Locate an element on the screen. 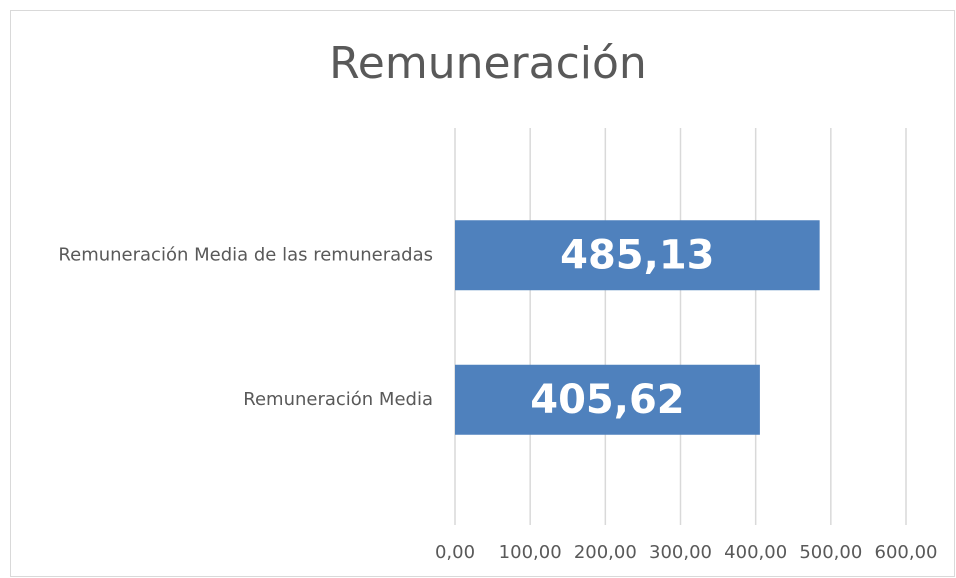  data-label: 485,13 is located at coordinates (637, 255).